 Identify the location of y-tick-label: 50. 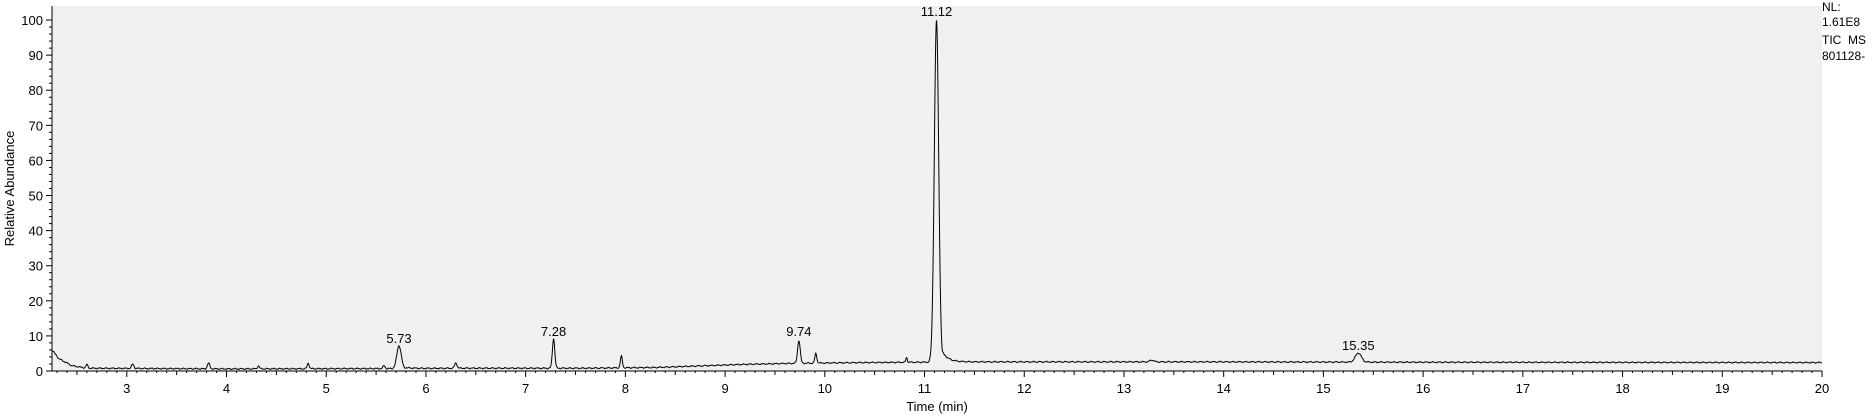
(36, 196).